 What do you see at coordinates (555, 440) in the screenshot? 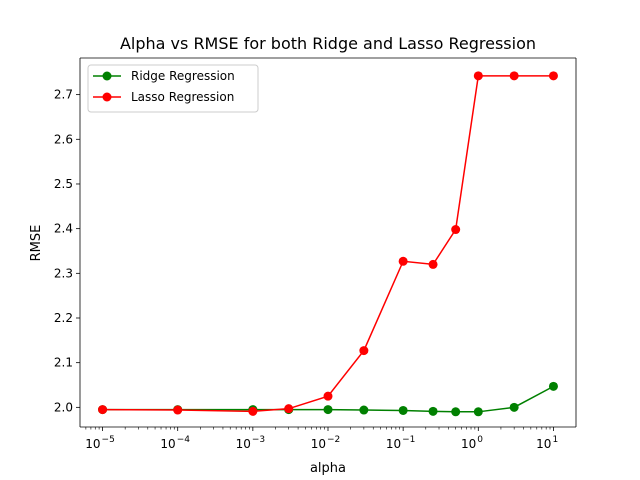
I see `x-tick-label-exponent: 1` at bounding box center [555, 440].